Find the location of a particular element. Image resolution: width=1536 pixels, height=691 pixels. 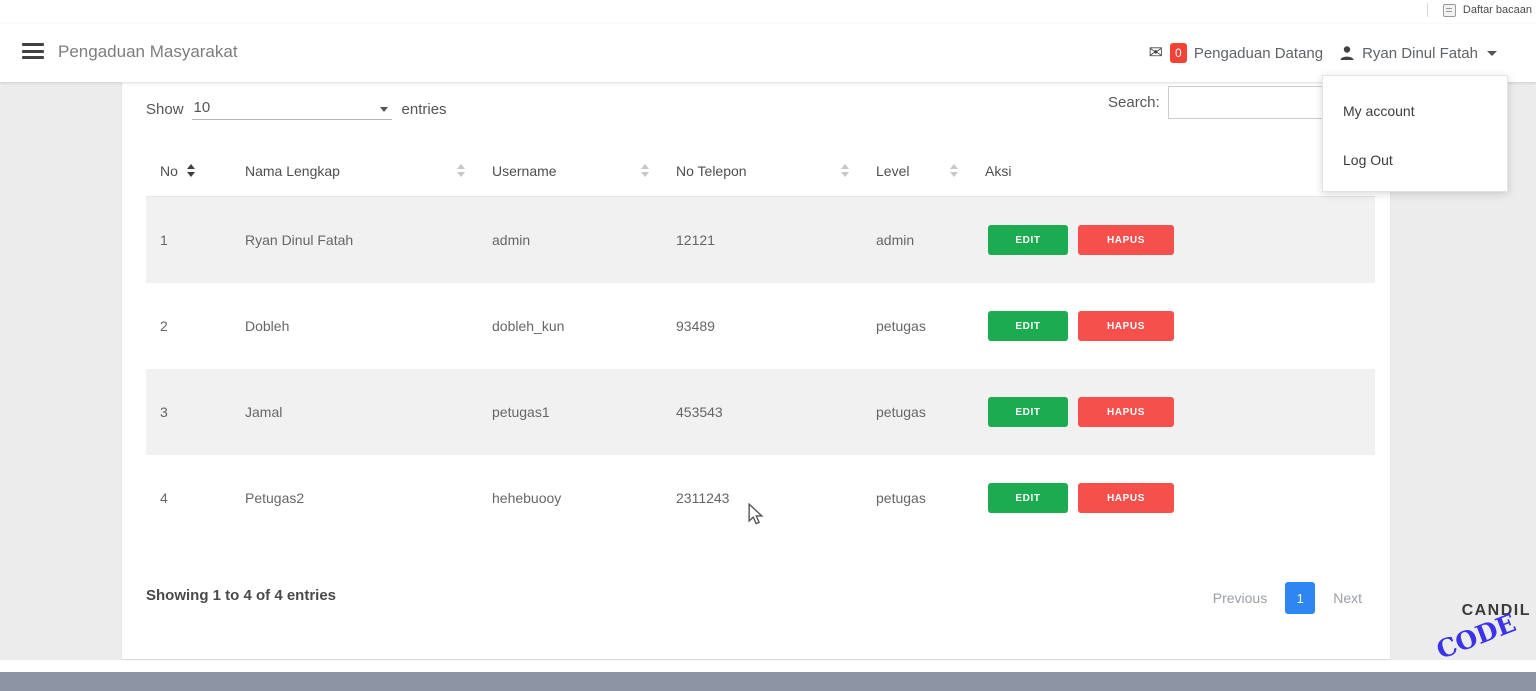

incoming-complaints-link: Pengaduan Datang is located at coordinates (1258, 53).